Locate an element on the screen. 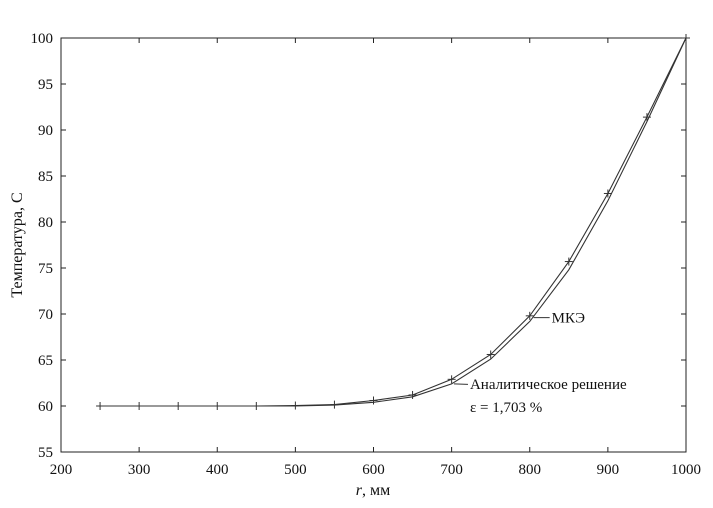 Image resolution: width=713 pixels, height=508 pixels. annotation-error: ε = 1,703 % is located at coordinates (506, 408).